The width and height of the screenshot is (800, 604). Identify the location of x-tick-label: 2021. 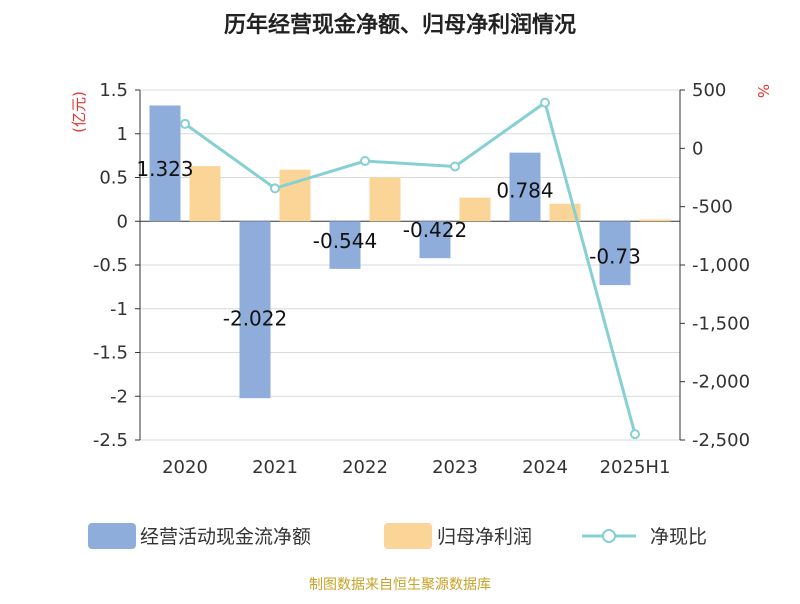
(275, 467).